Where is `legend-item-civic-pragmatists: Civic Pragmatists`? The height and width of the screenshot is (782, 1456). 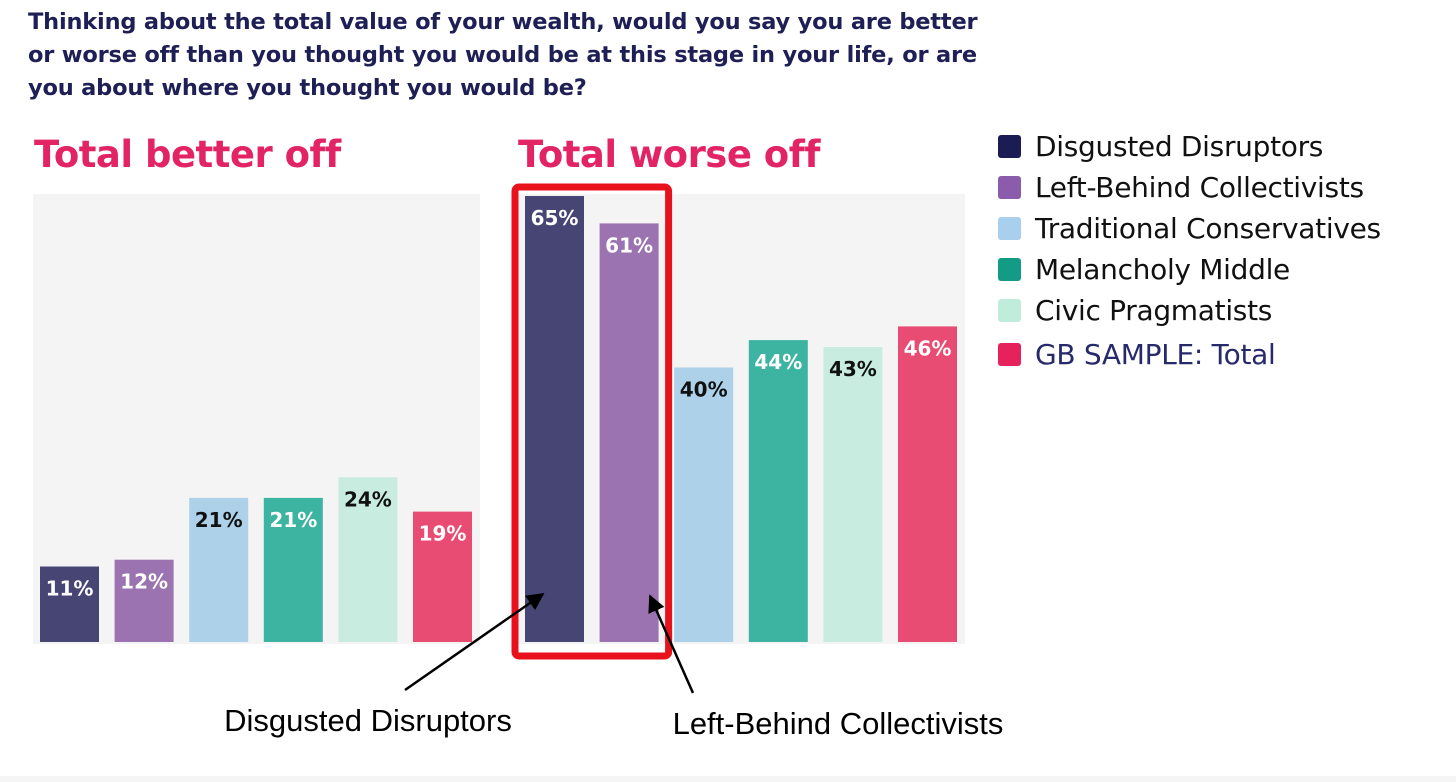 legend-item-civic-pragmatists: Civic Pragmatists is located at coordinates (1189, 310).